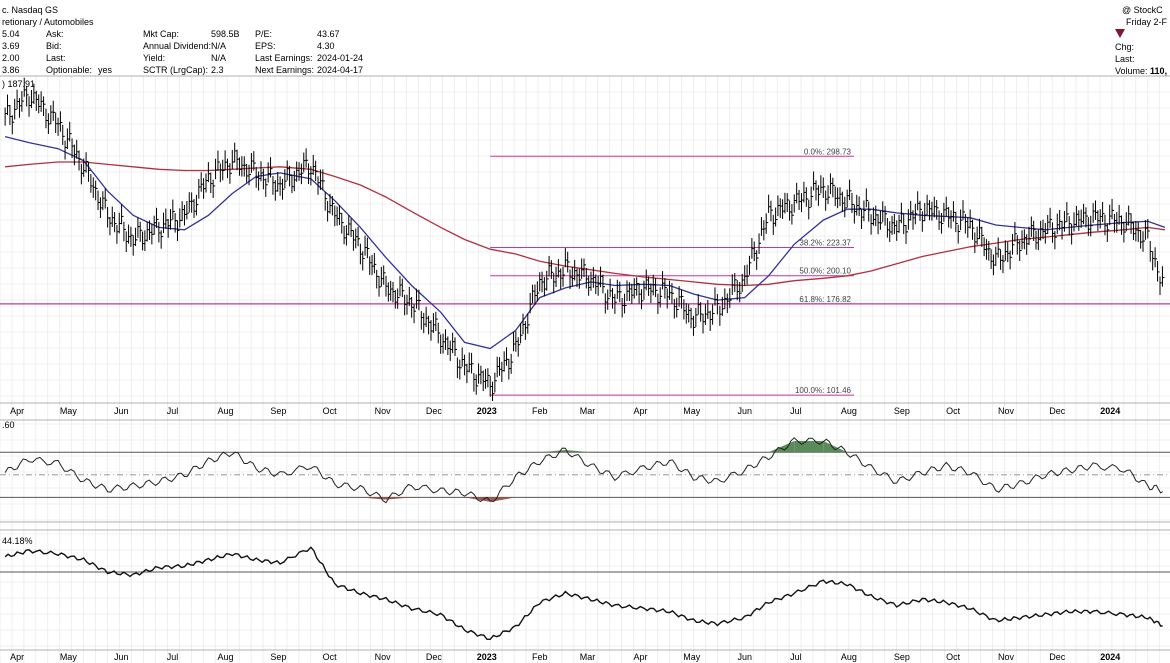  Describe the element at coordinates (1125, 59) in the screenshot. I see `last-label: Last:` at that location.